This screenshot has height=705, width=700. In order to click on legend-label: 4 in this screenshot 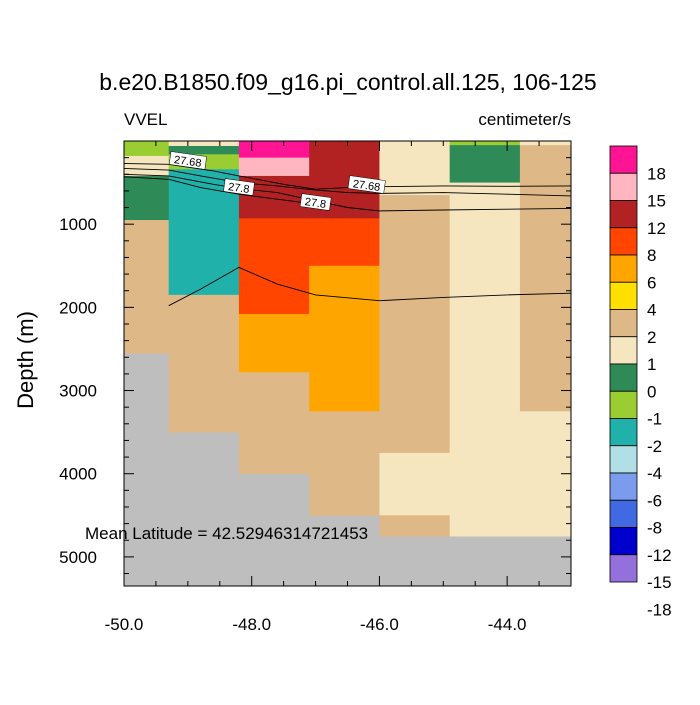, I will do `click(651, 310)`.